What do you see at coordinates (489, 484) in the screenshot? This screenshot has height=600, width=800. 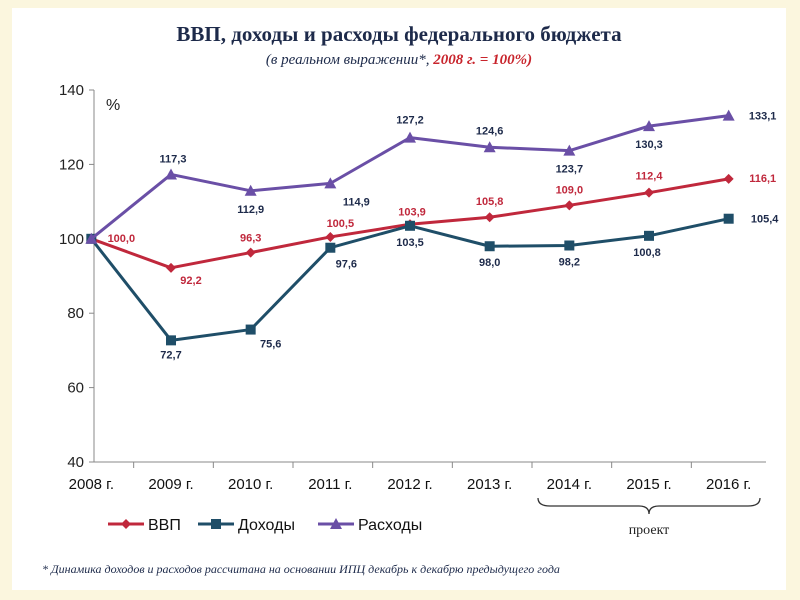 I see `x-tick-label: 2013 г.` at bounding box center [489, 484].